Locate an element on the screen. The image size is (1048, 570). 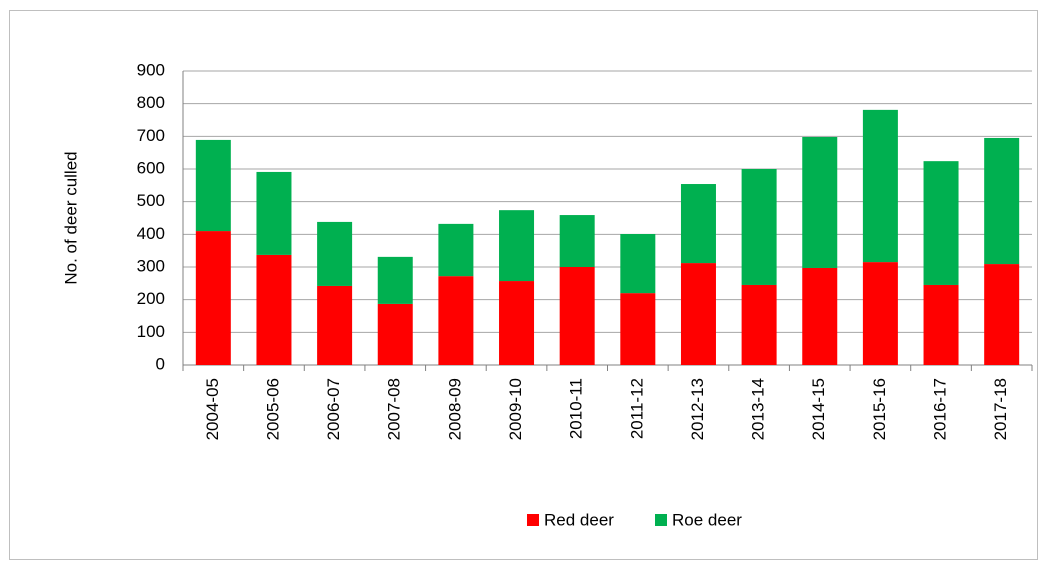
y-tick-label: 200 is located at coordinates (151, 298).